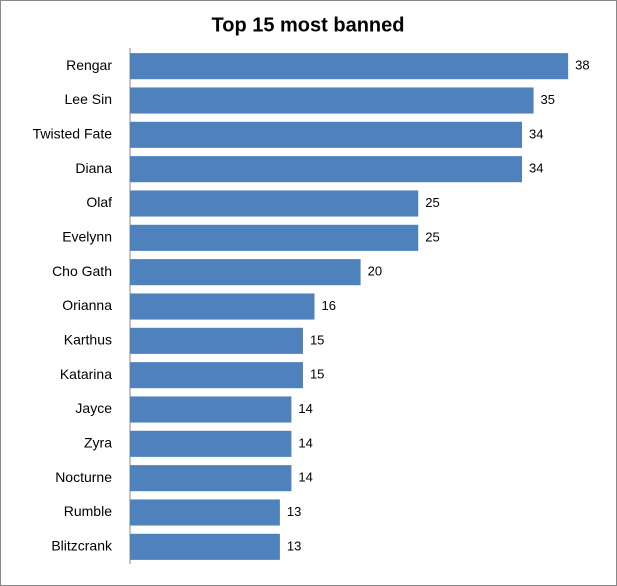 Image resolution: width=617 pixels, height=586 pixels. I want to click on y-tick-label: Cho Gath, so click(82, 271).